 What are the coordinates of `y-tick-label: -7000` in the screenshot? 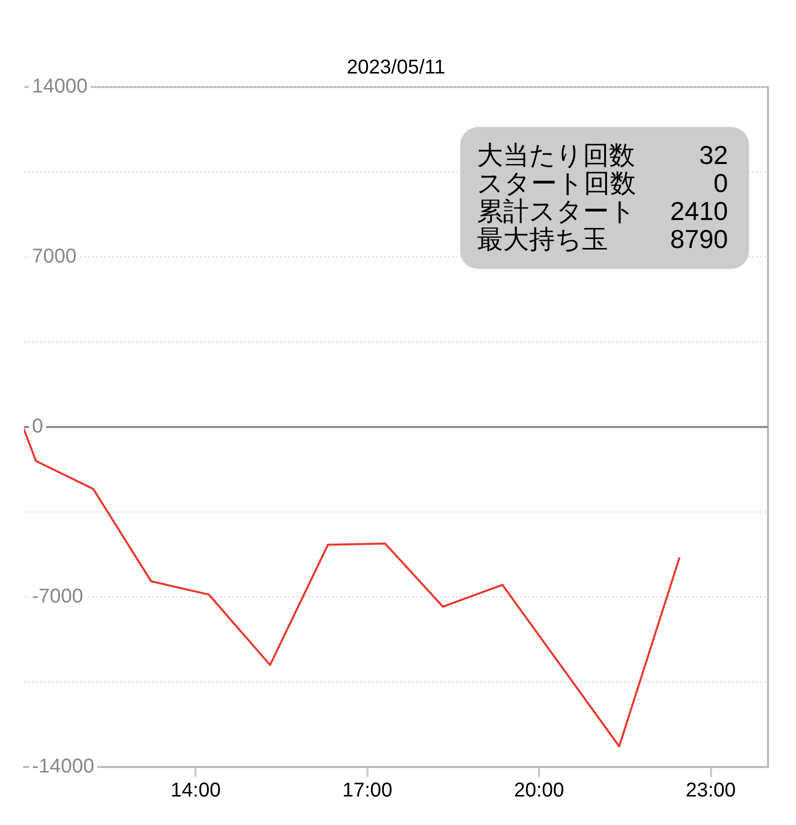 It's located at (58, 597).